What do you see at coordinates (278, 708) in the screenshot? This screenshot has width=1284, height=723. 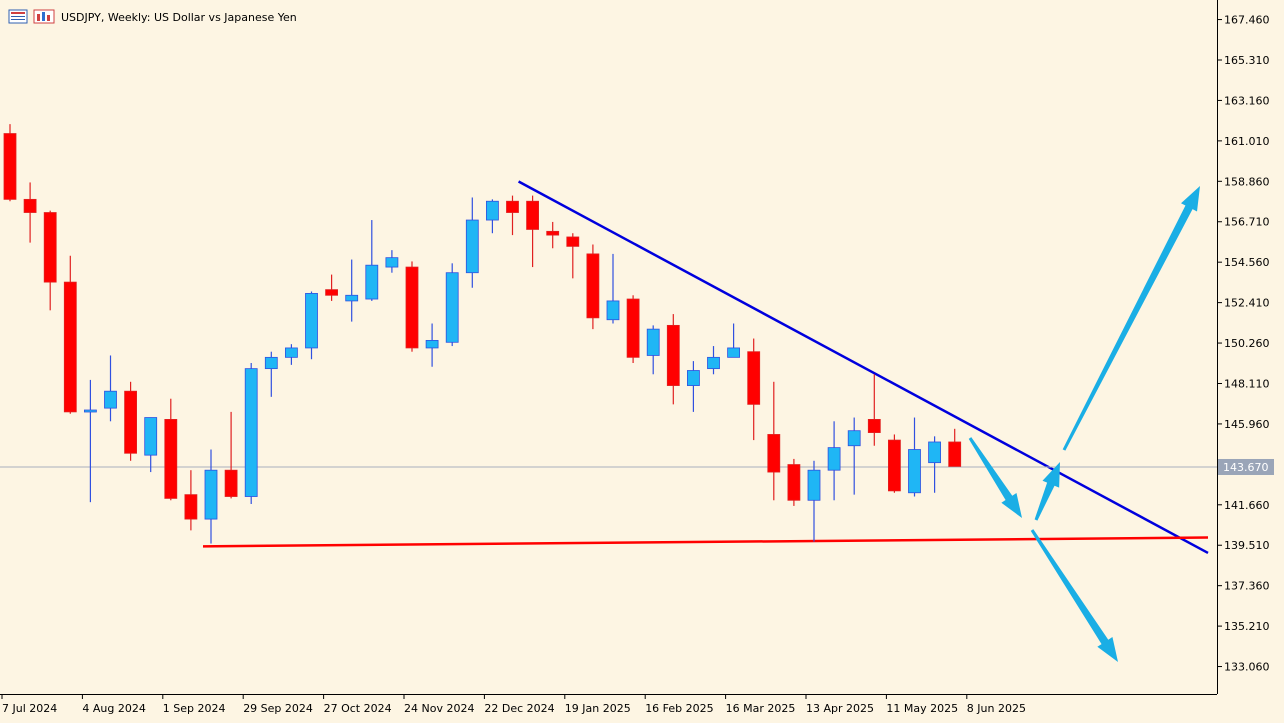 I see `time-tick-label: 29 Sep 2024` at bounding box center [278, 708].